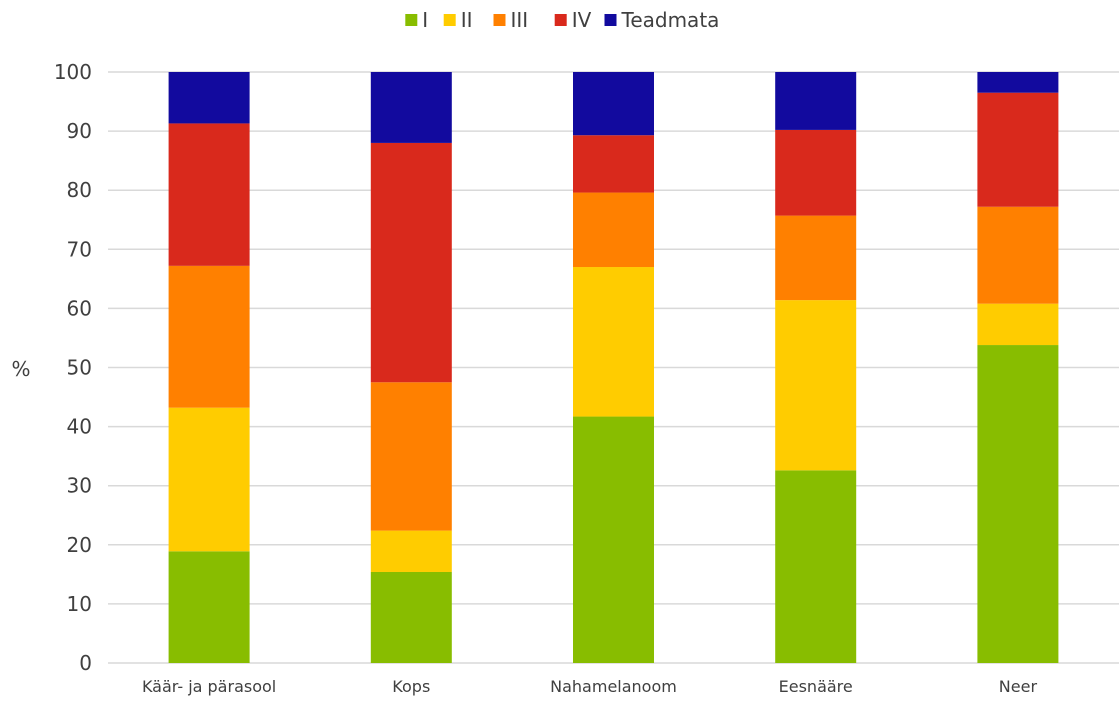  Describe the element at coordinates (79, 249) in the screenshot. I see `y-tick-label: 70` at that location.